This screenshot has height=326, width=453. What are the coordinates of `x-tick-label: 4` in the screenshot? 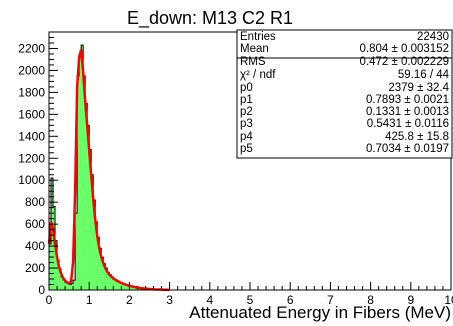 It's located at (209, 300).